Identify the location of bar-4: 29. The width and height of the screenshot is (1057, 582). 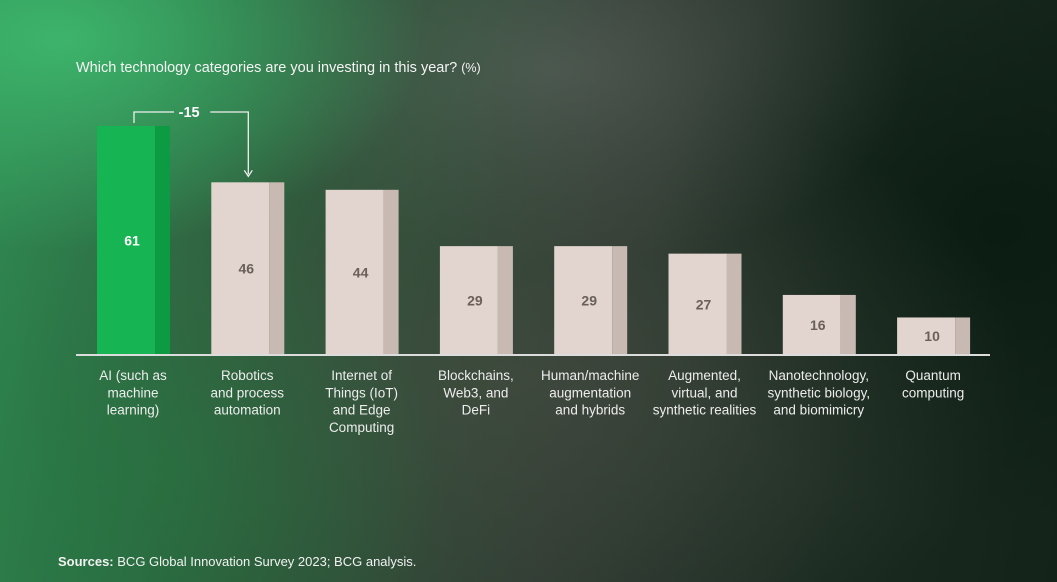
(591, 300).